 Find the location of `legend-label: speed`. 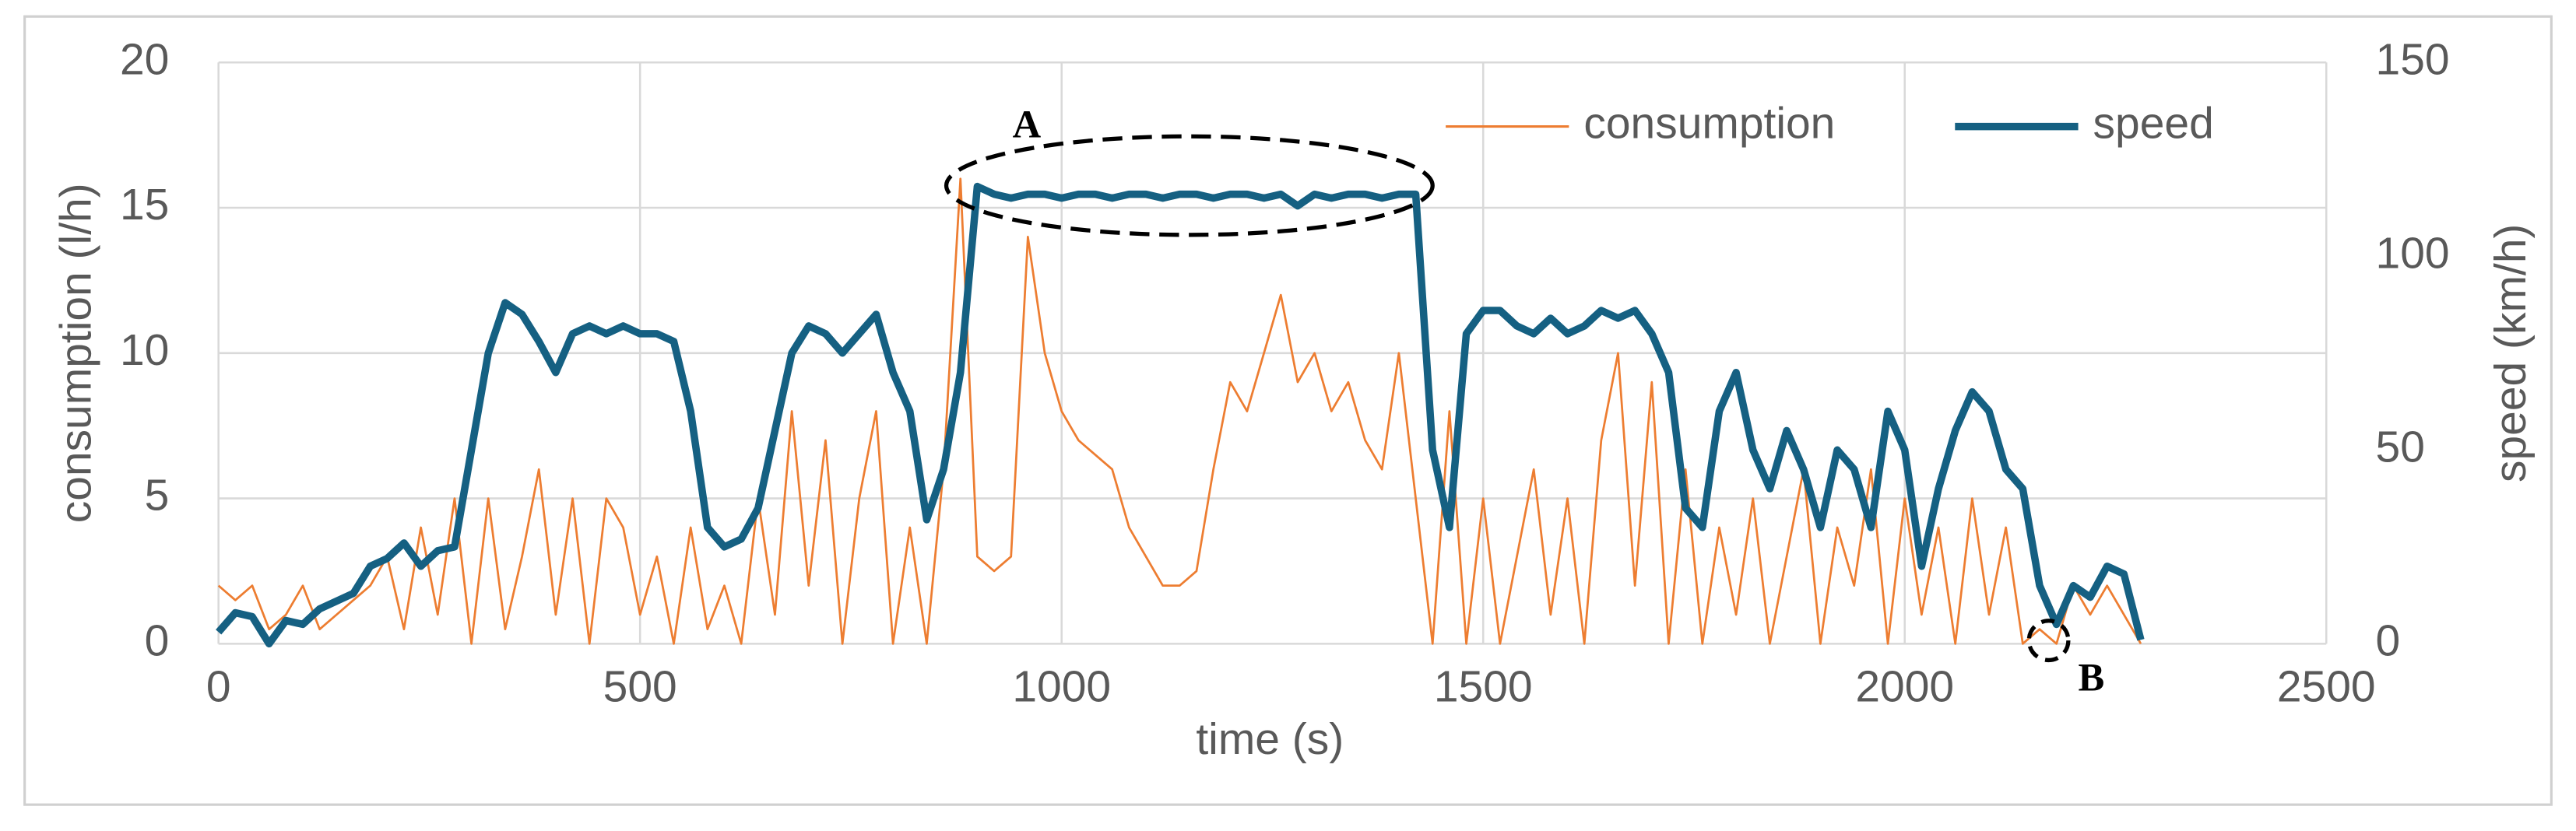

legend-label: speed is located at coordinates (2153, 124).